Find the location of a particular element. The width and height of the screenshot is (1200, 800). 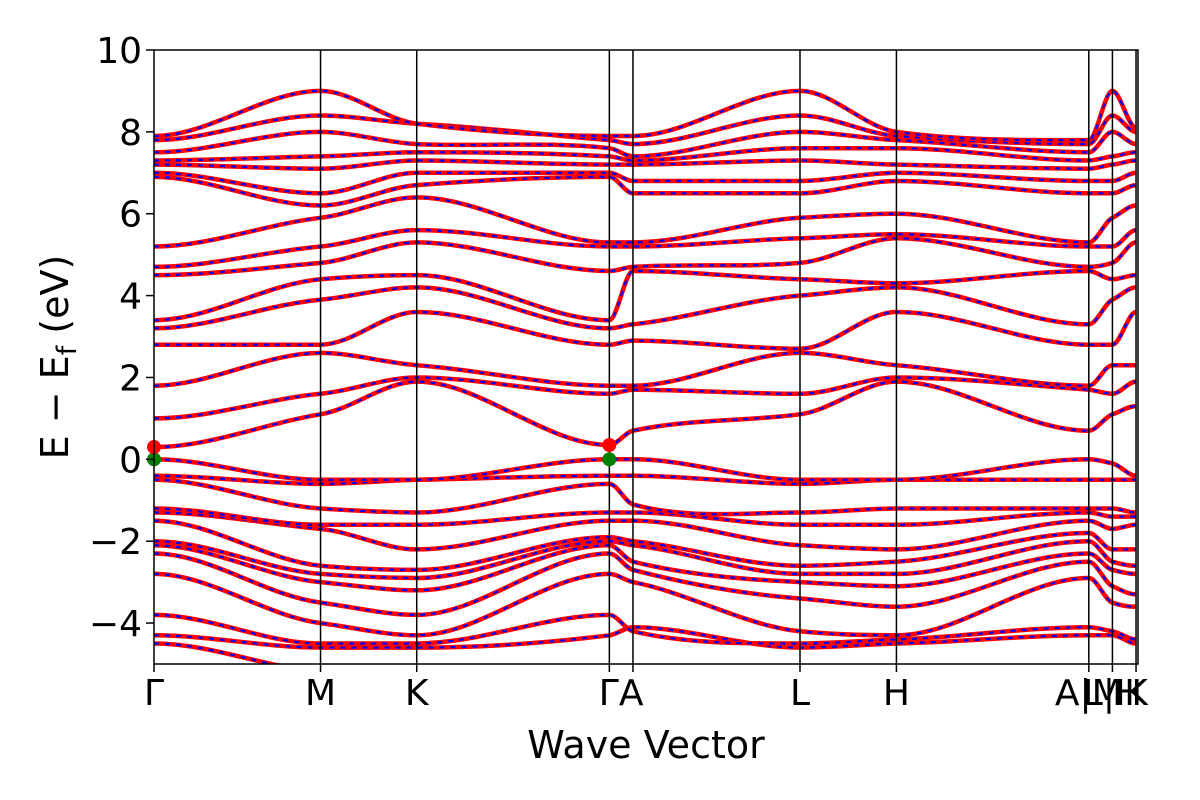

x-tick-label-8: K is located at coordinates (1136, 693).